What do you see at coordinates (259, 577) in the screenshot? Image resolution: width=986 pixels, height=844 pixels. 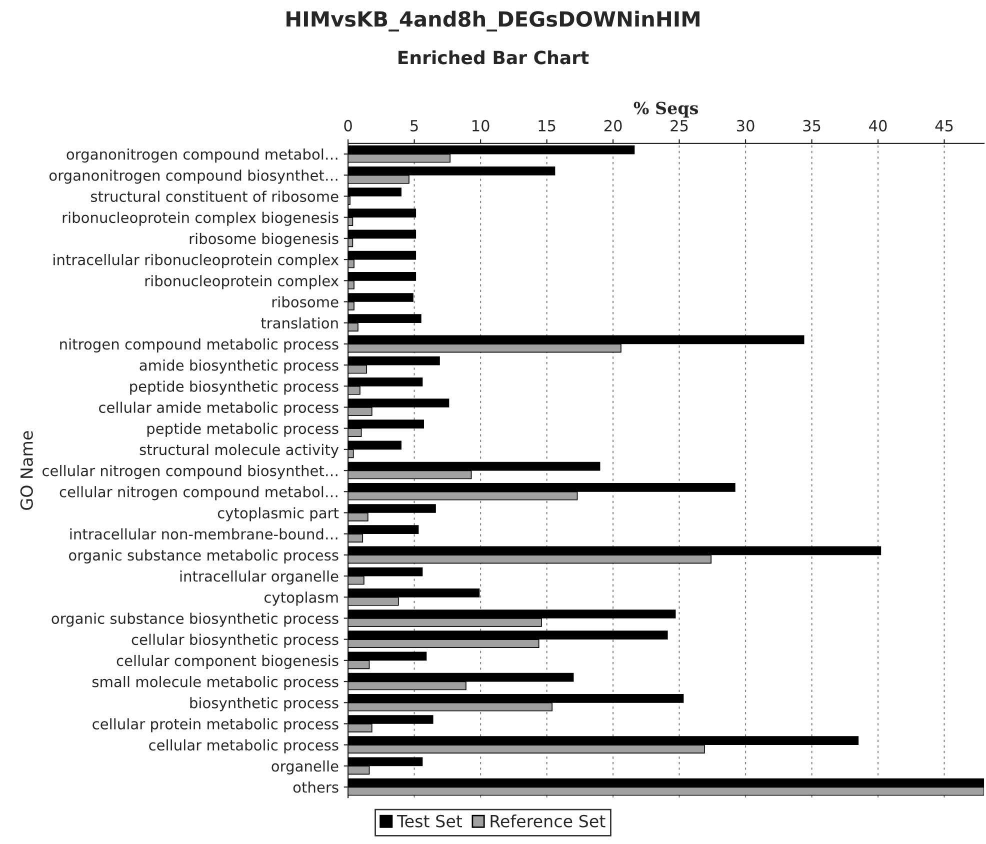 I see `y-tick-label: intracellular organelle` at bounding box center [259, 577].